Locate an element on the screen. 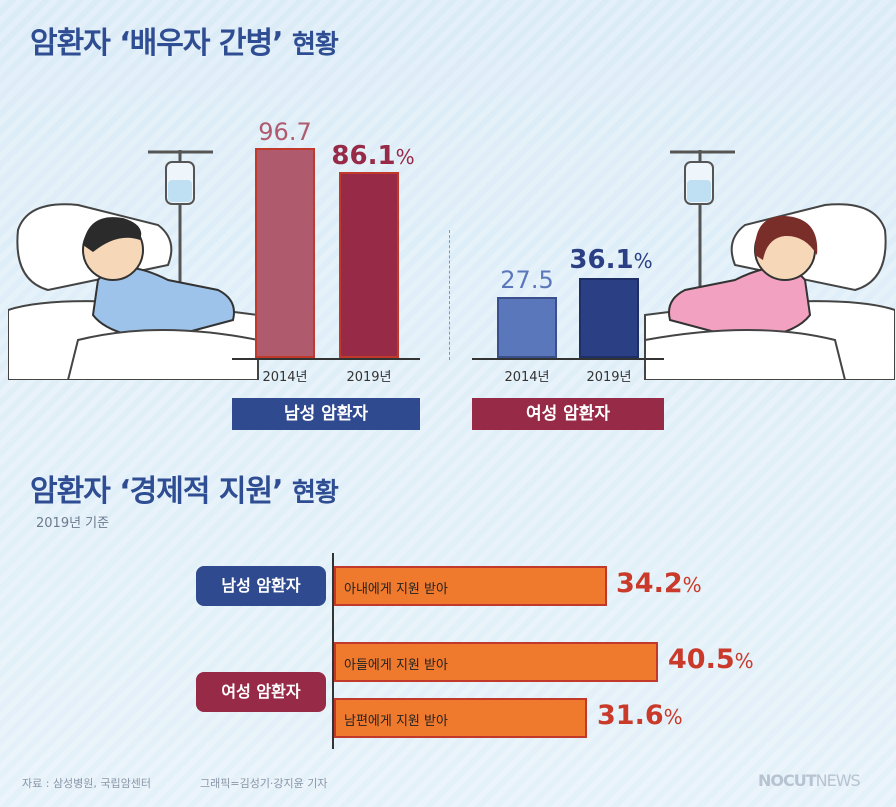  group-label-male: 남성 암환자 is located at coordinates (326, 414).